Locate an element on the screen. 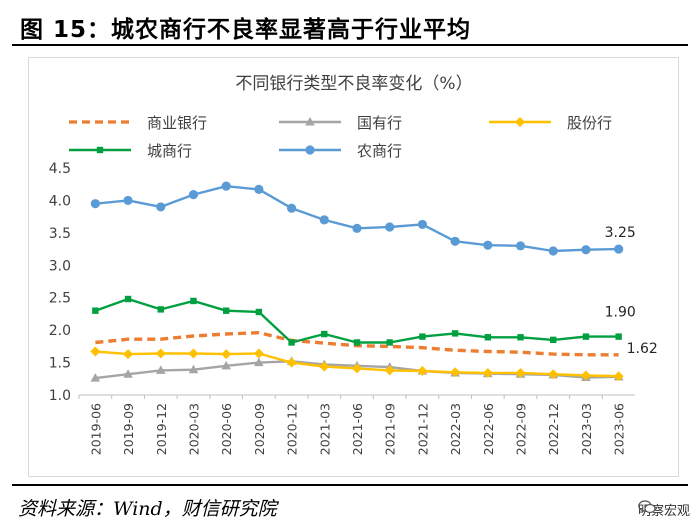 This screenshot has height=531, width=700. chart-title: 不同银行类型不良率变化（%） is located at coordinates (353, 84).